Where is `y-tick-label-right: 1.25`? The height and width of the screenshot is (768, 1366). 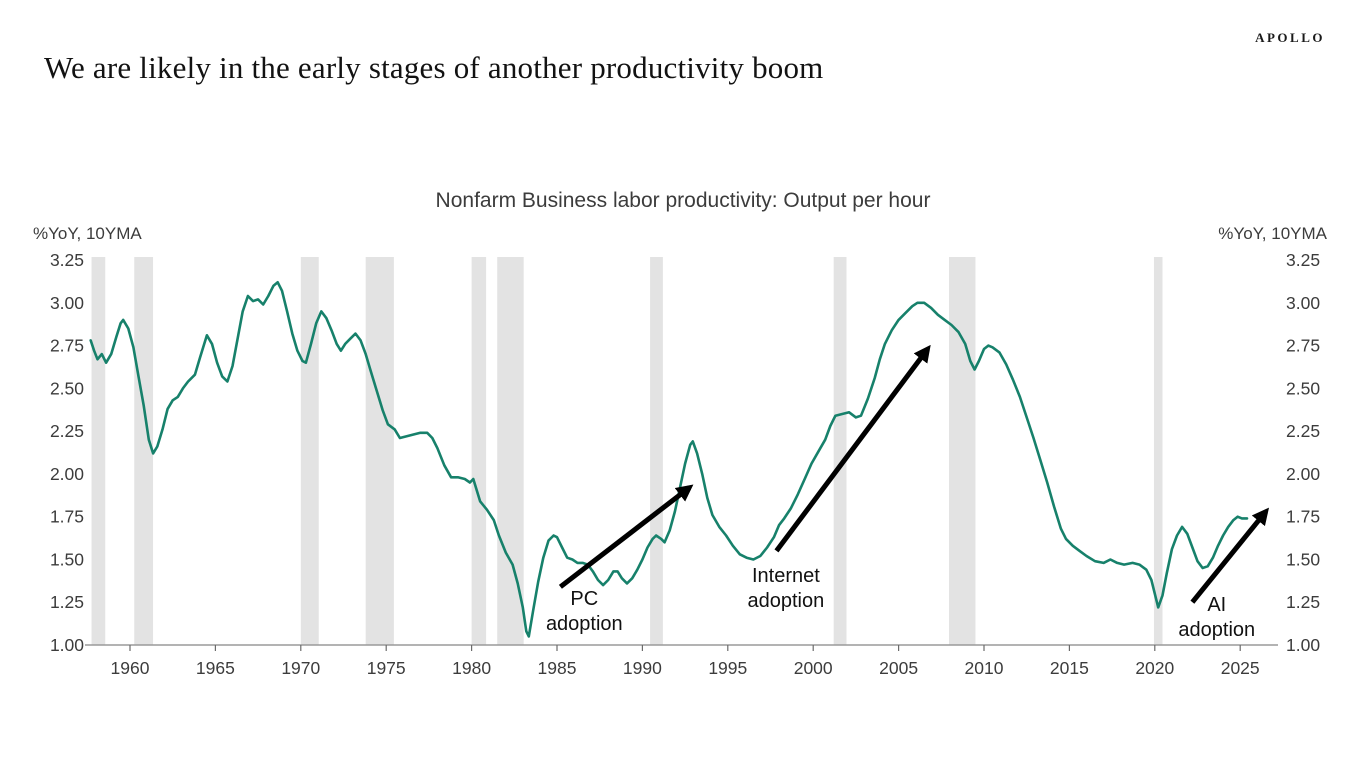
y-tick-label-right: 1.25 is located at coordinates (1303, 602).